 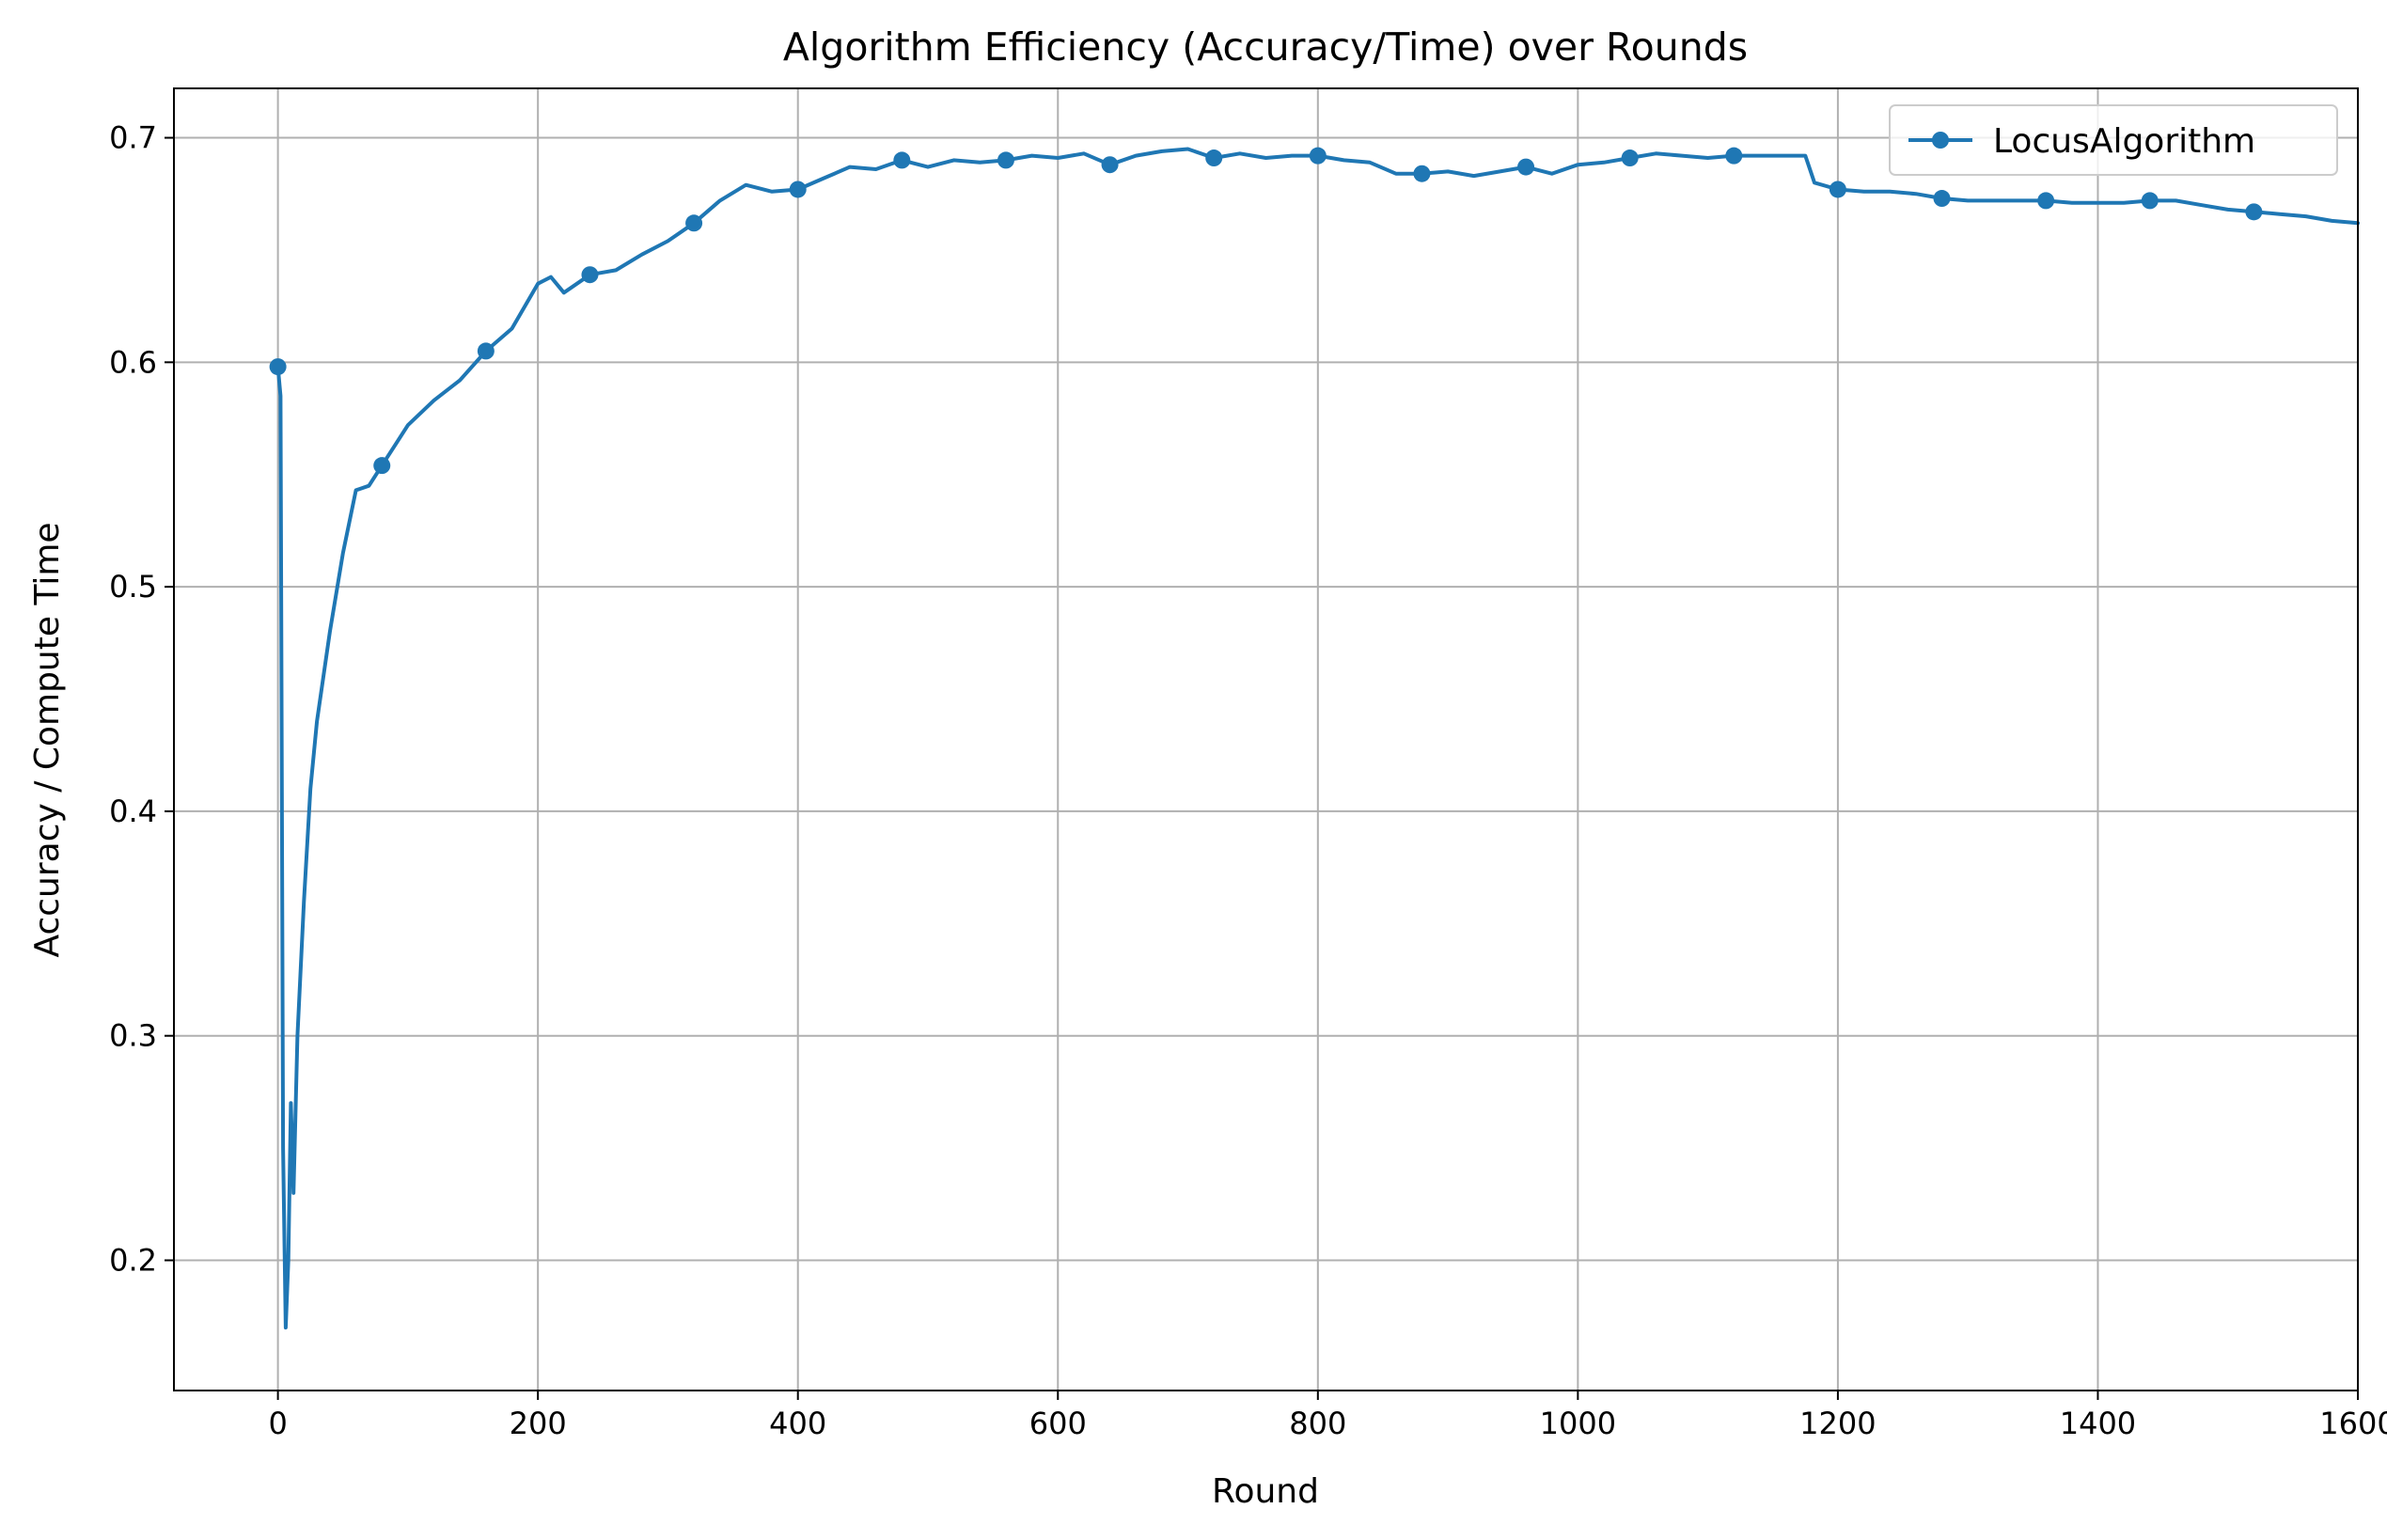 I want to click on x-tick-label: 1200, so click(x=1837, y=1424).